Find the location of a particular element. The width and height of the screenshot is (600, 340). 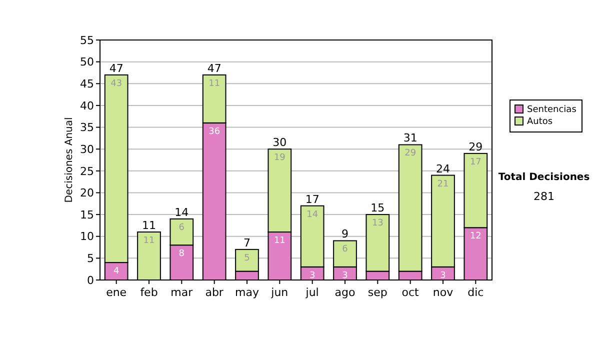

x-tick-label: ene is located at coordinates (116, 292).